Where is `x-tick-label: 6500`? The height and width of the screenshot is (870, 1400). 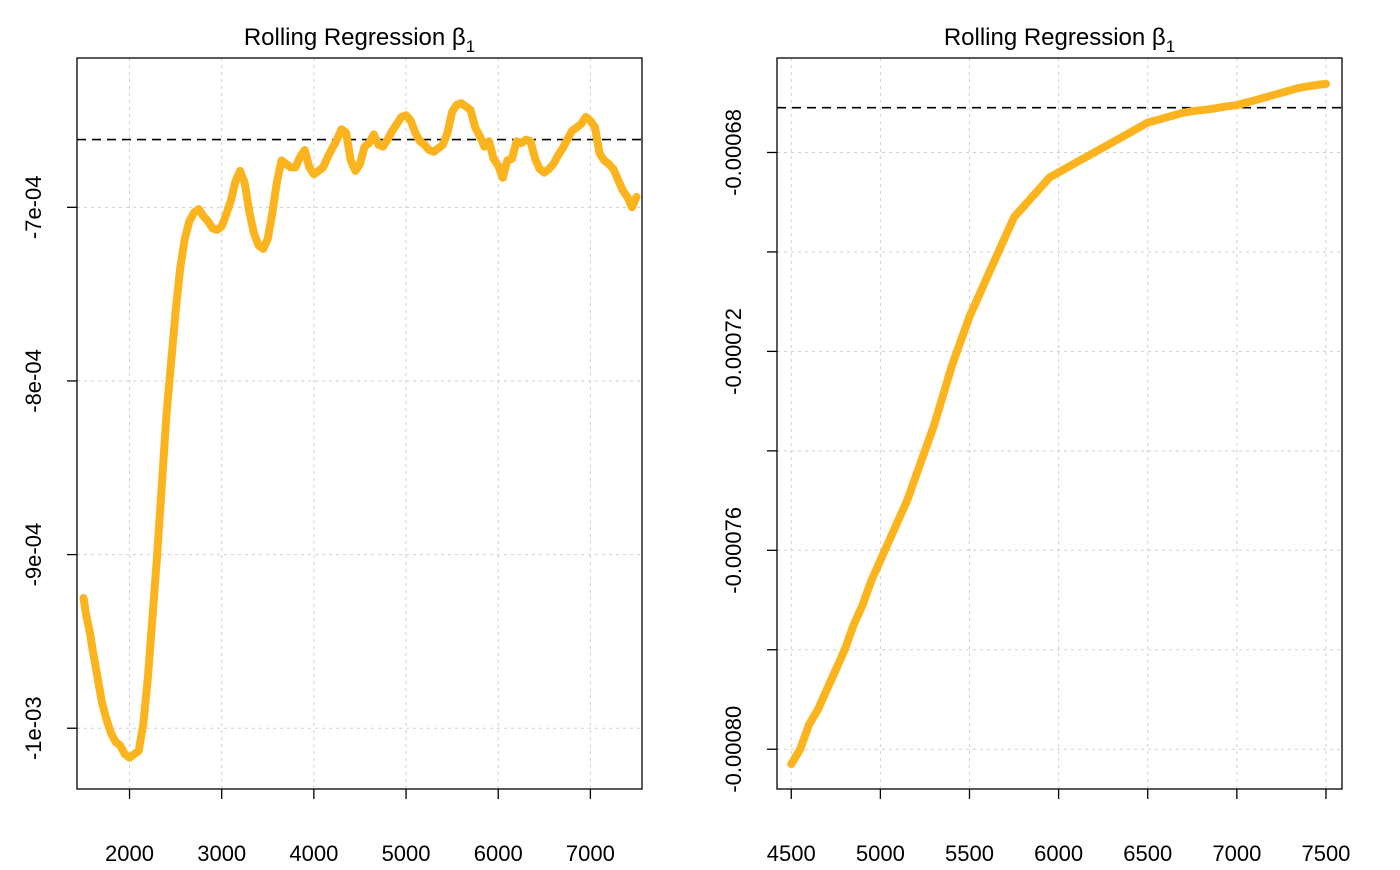
x-tick-label: 6500 is located at coordinates (1147, 853).